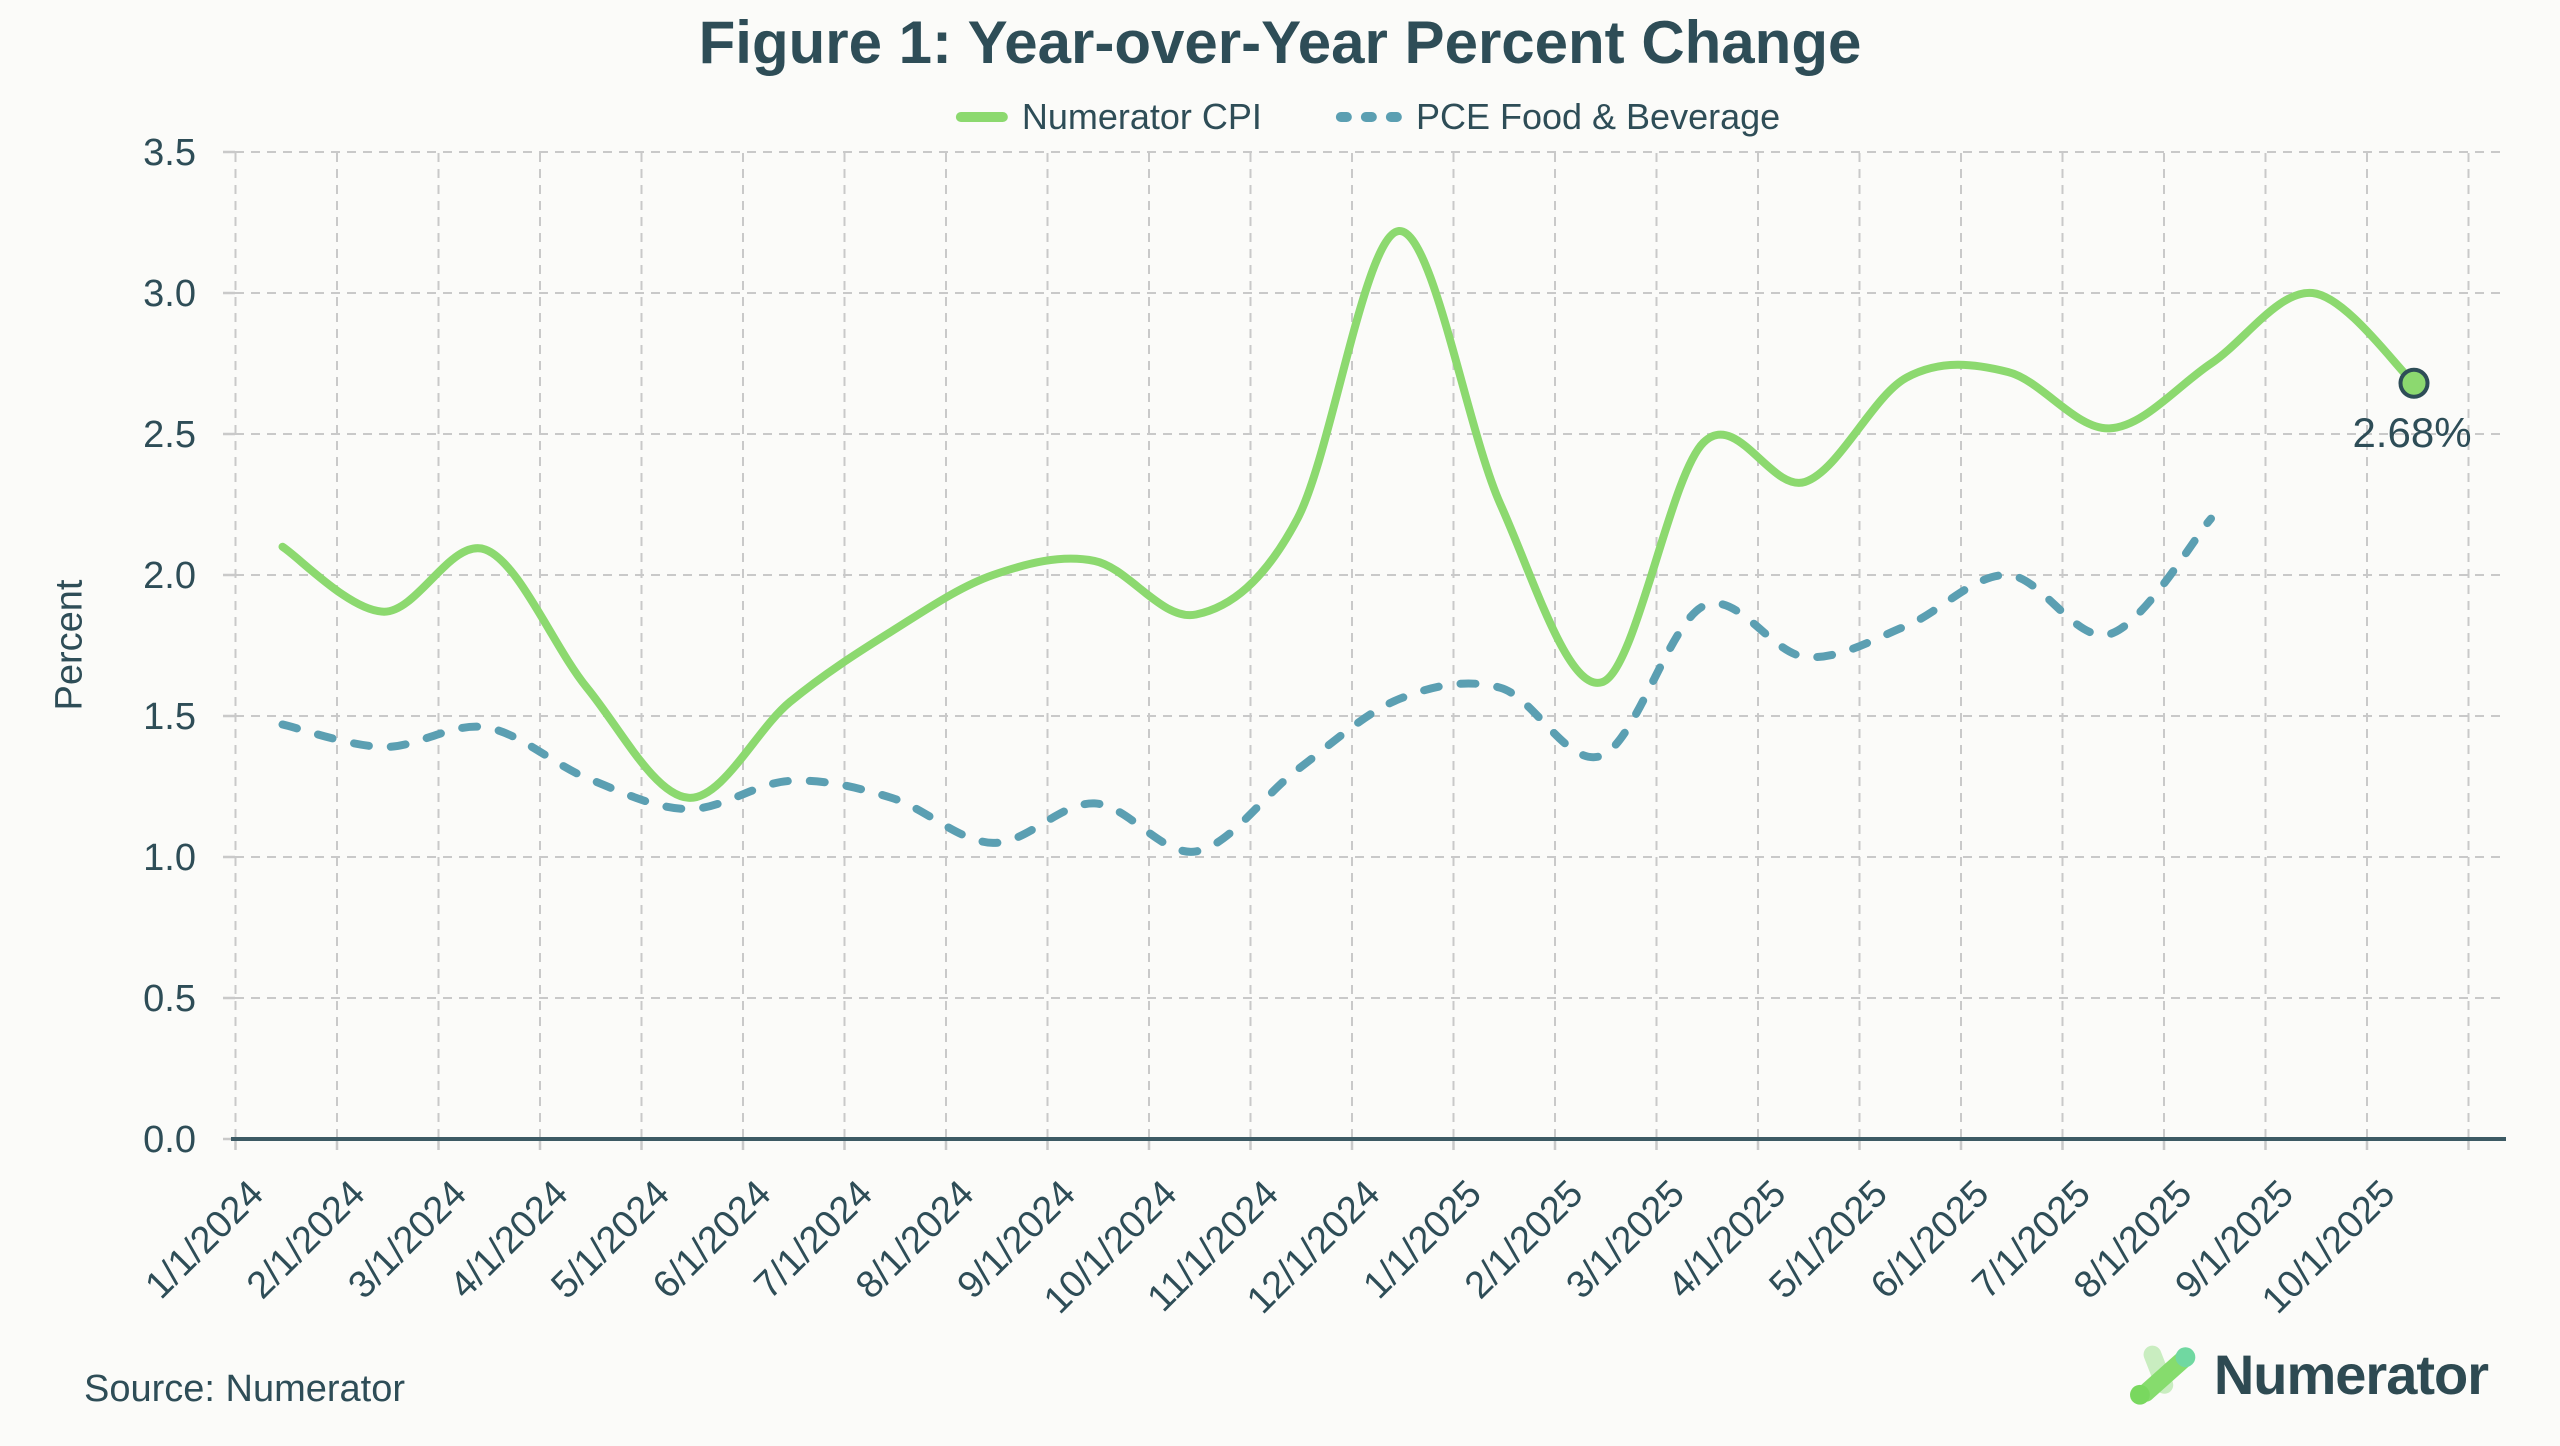 The image size is (2560, 1446). I want to click on chart-legend: Numerator CPI PCE Food & Beverage, so click(1368, 117).